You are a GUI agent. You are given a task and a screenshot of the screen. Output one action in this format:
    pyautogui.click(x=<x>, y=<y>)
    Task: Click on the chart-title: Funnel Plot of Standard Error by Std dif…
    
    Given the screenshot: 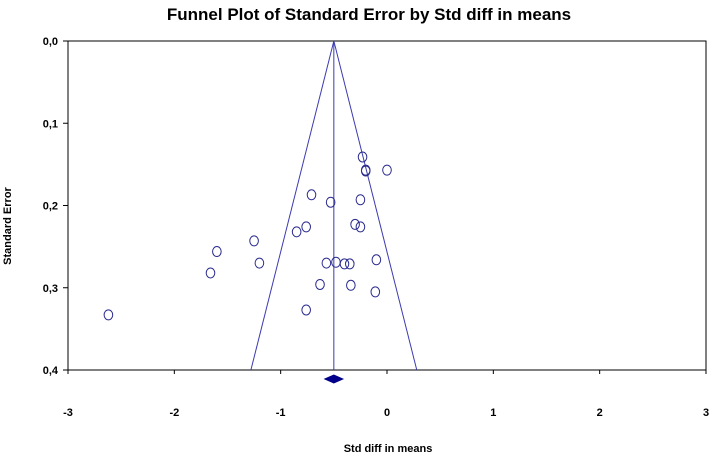 What is the action you would take?
    pyautogui.click(x=369, y=14)
    